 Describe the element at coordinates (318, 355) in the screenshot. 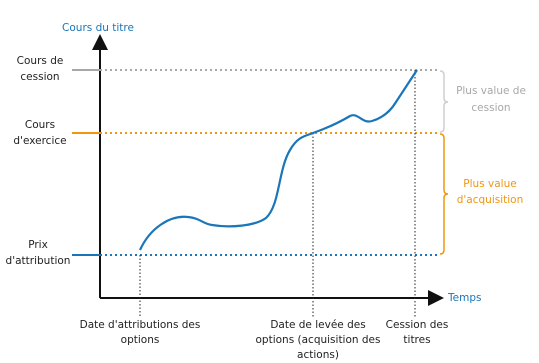

I see `event-label: actions)` at that location.